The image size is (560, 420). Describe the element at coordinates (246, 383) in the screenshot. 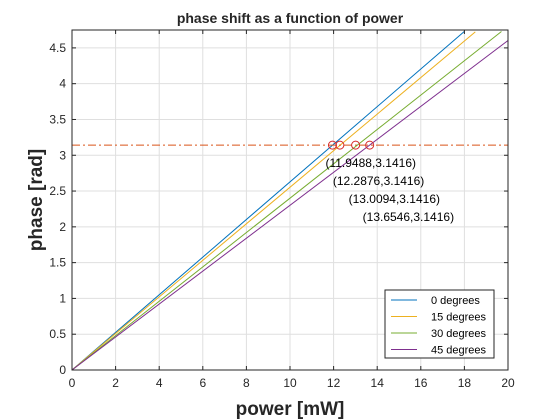

I see `x-tick-label: 8` at that location.